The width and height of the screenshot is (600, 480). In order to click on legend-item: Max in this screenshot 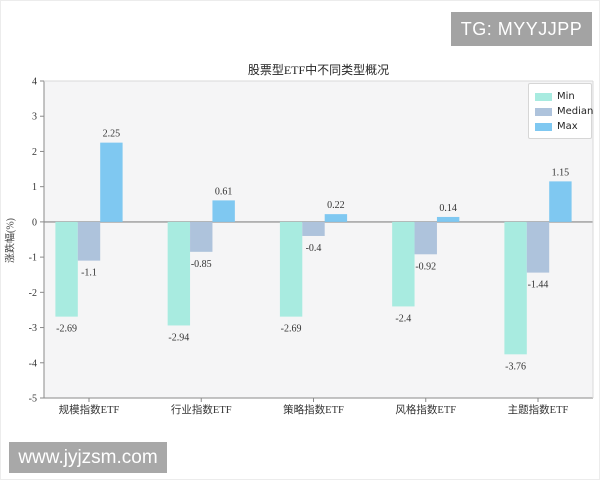, I will do `click(560, 126)`.